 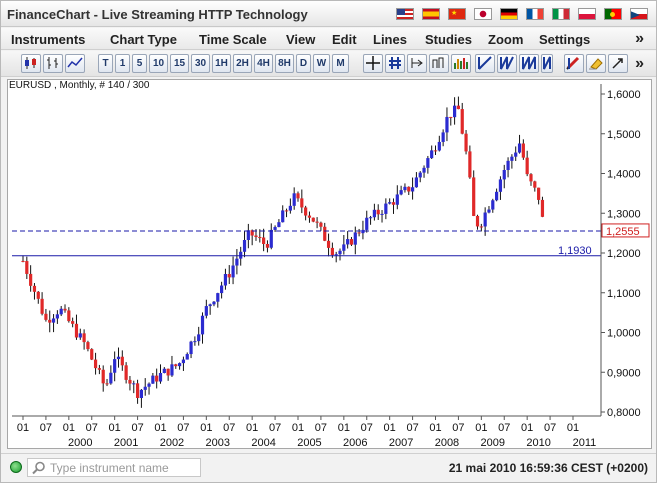 What do you see at coordinates (485, 63) in the screenshot?
I see `trendline-tool-icon` at bounding box center [485, 63].